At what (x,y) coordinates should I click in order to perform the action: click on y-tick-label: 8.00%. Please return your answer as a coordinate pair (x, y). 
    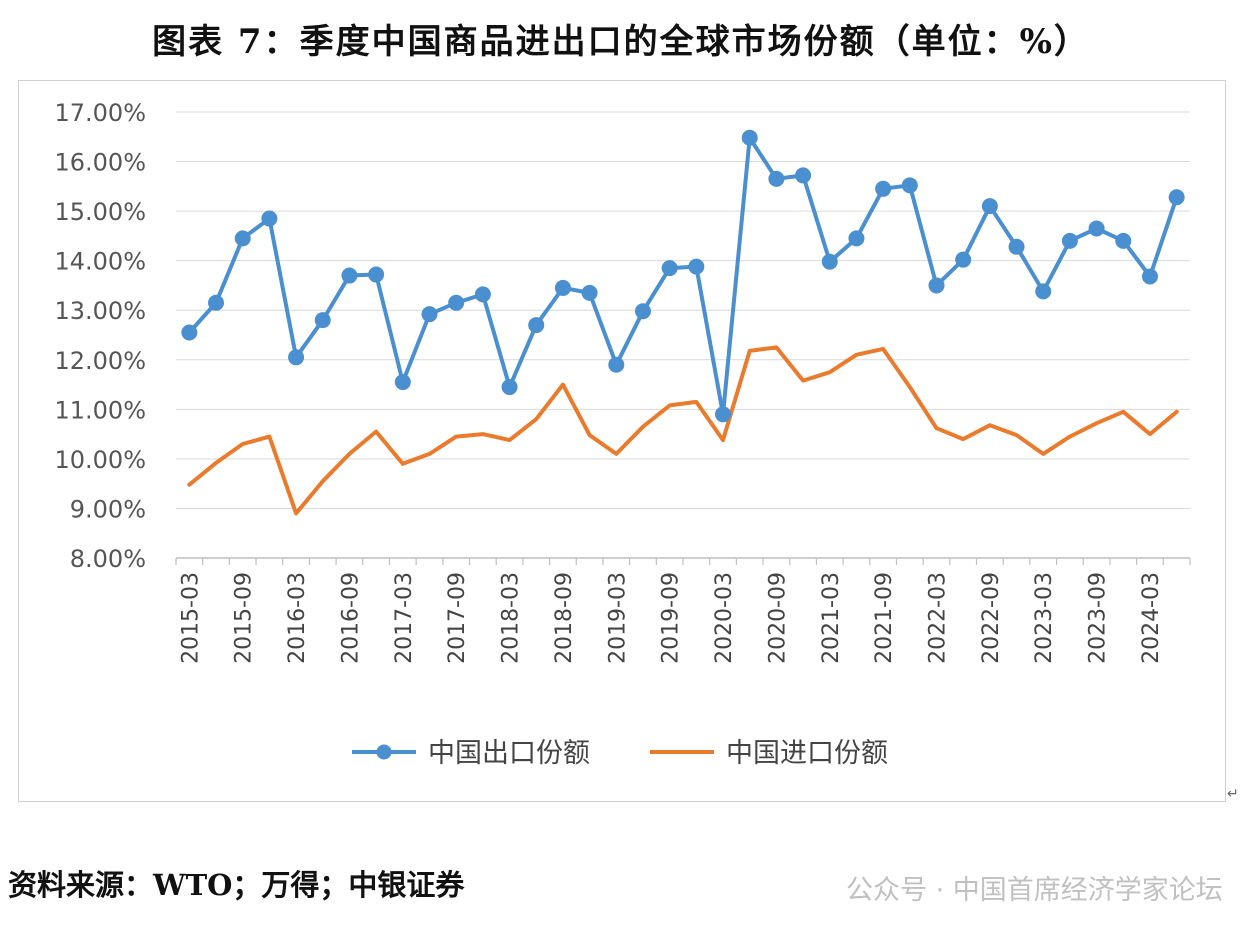
    Looking at the image, I should click on (108, 559).